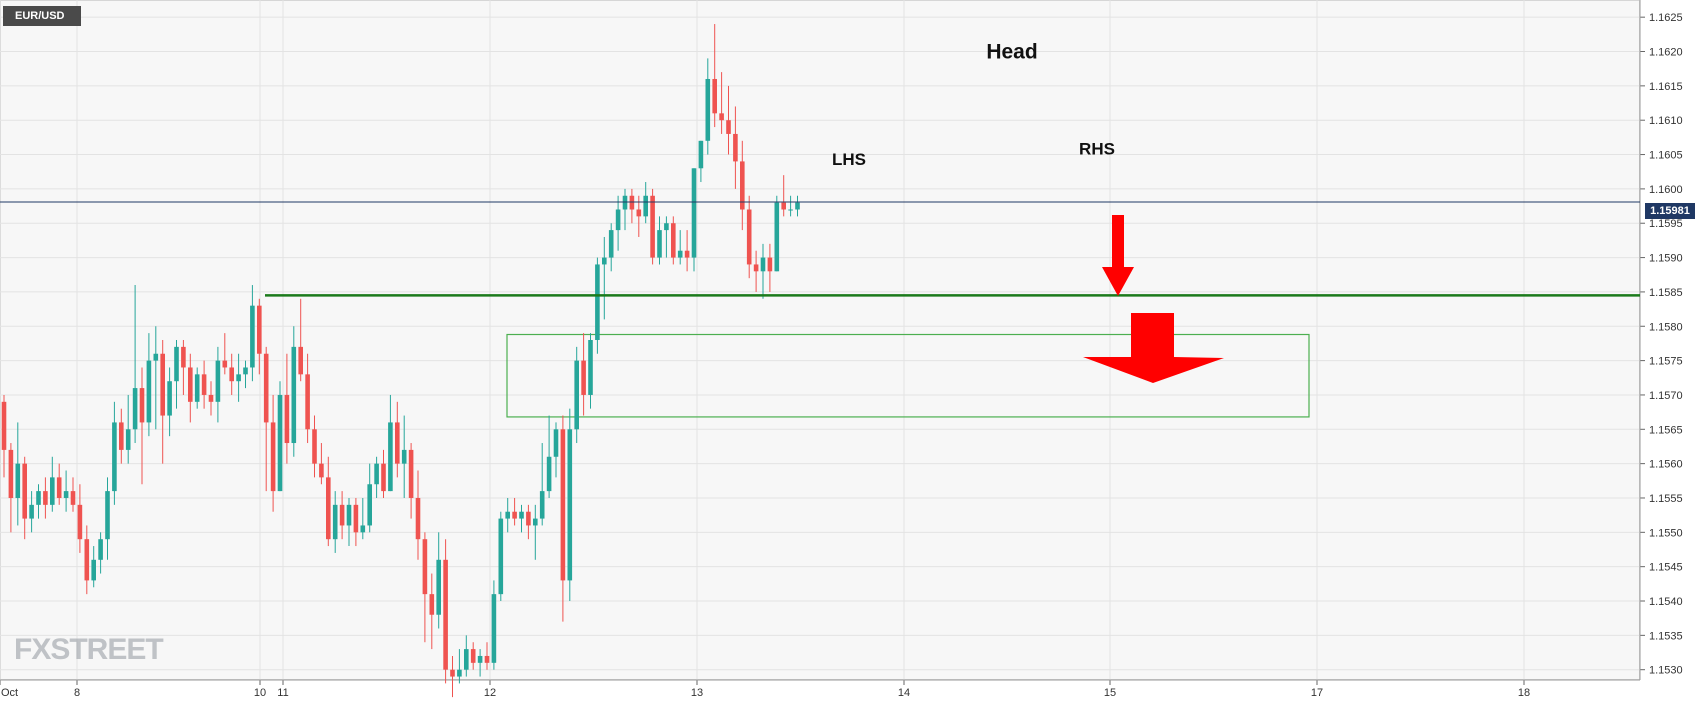 The width and height of the screenshot is (1707, 708). What do you see at coordinates (490, 693) in the screenshot?
I see `x-tick-label: 12` at bounding box center [490, 693].